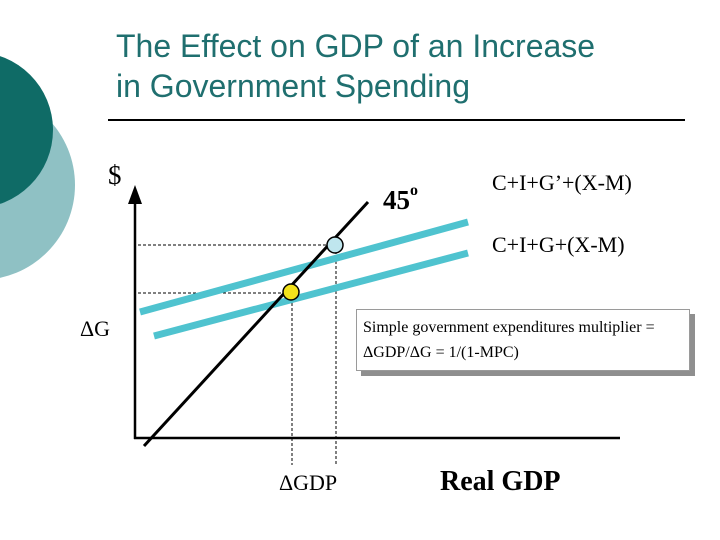  Describe the element at coordinates (293, 86) in the screenshot. I see `title-line-2: in Government Spending` at that location.